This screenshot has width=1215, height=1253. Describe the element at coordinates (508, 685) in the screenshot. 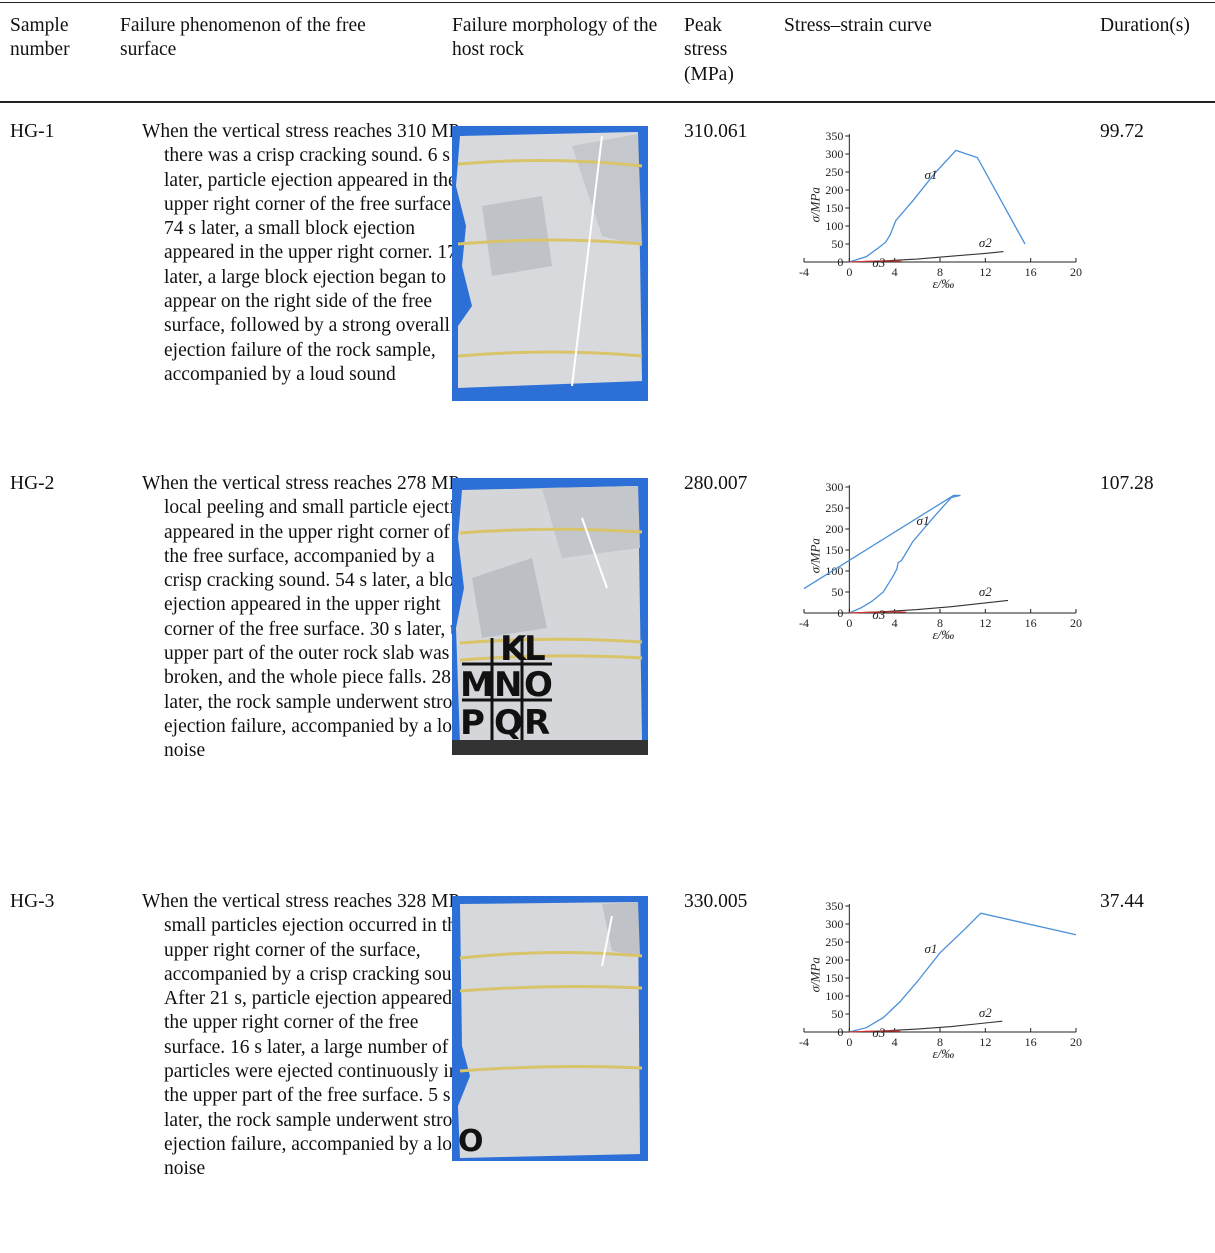

I see `photo-marking: N` at that location.